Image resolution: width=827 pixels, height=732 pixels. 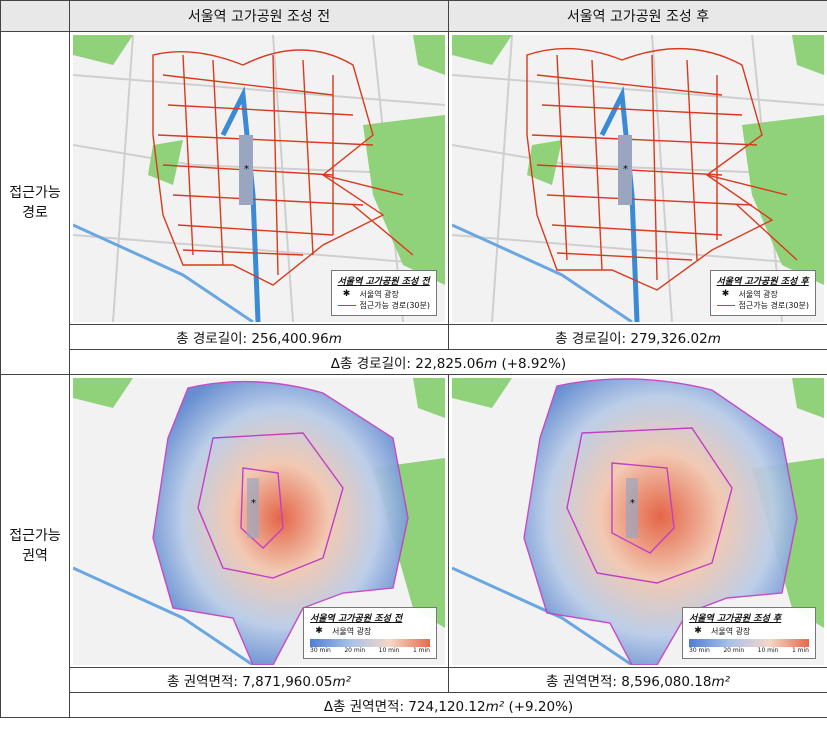 What do you see at coordinates (370, 364) in the screenshot?
I see `route-delta-label: Δ총 경로길이:` at bounding box center [370, 364].